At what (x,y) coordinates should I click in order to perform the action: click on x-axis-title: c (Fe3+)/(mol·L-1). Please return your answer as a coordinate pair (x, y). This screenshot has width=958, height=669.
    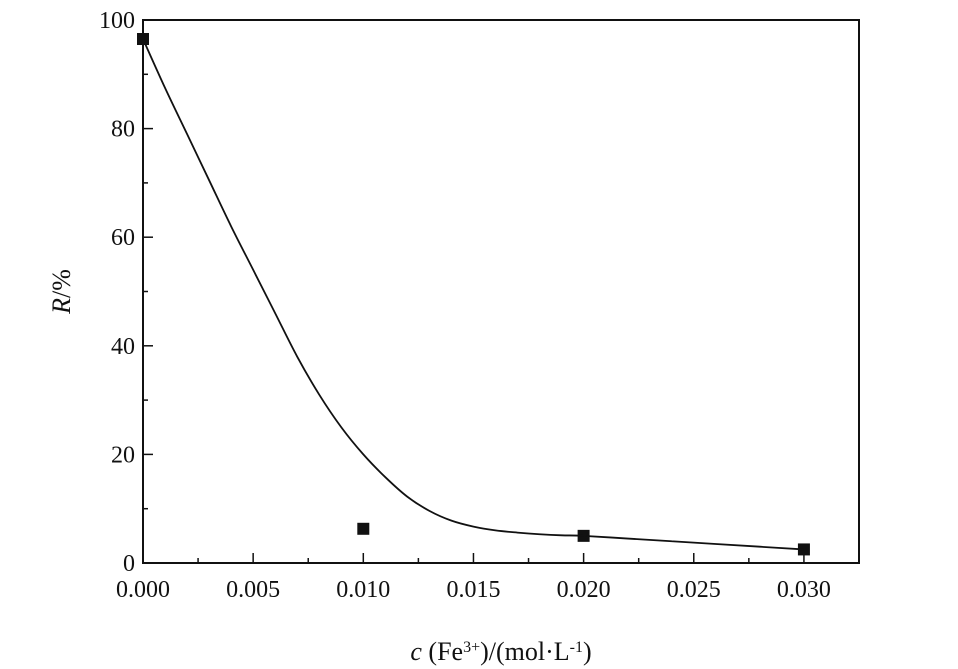
    Looking at the image, I should click on (500, 651).